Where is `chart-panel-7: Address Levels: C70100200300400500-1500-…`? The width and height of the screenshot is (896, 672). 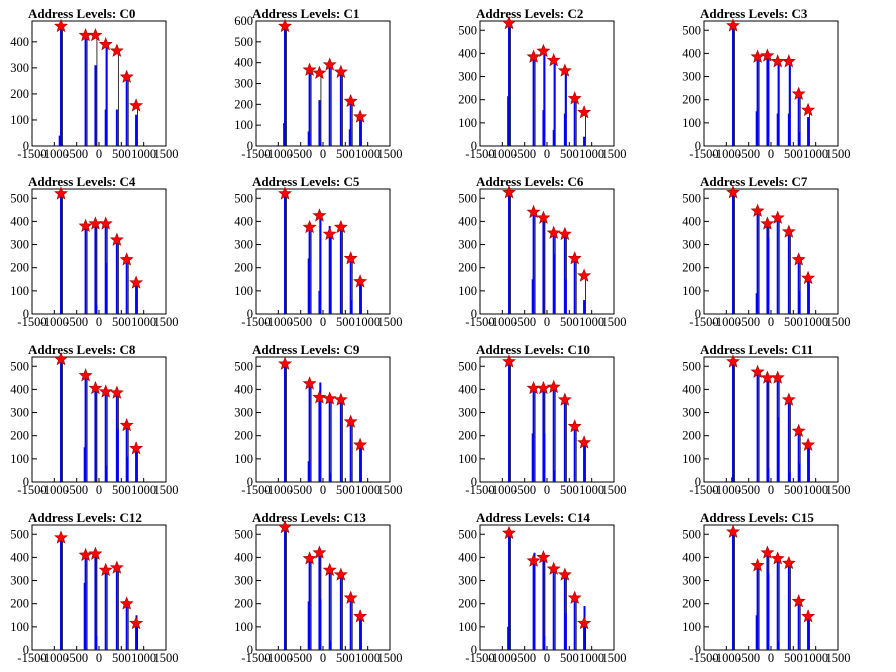
chart-panel-7: Address Levels: C70100200300400500-1500-… is located at coordinates (766, 251).